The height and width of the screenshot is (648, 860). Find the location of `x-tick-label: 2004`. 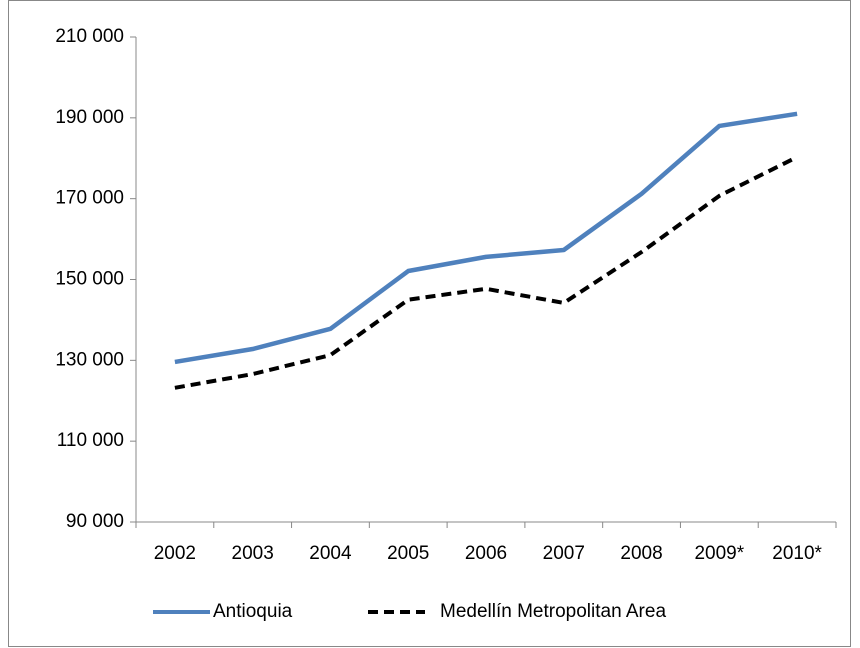

x-tick-label: 2004 is located at coordinates (330, 553).